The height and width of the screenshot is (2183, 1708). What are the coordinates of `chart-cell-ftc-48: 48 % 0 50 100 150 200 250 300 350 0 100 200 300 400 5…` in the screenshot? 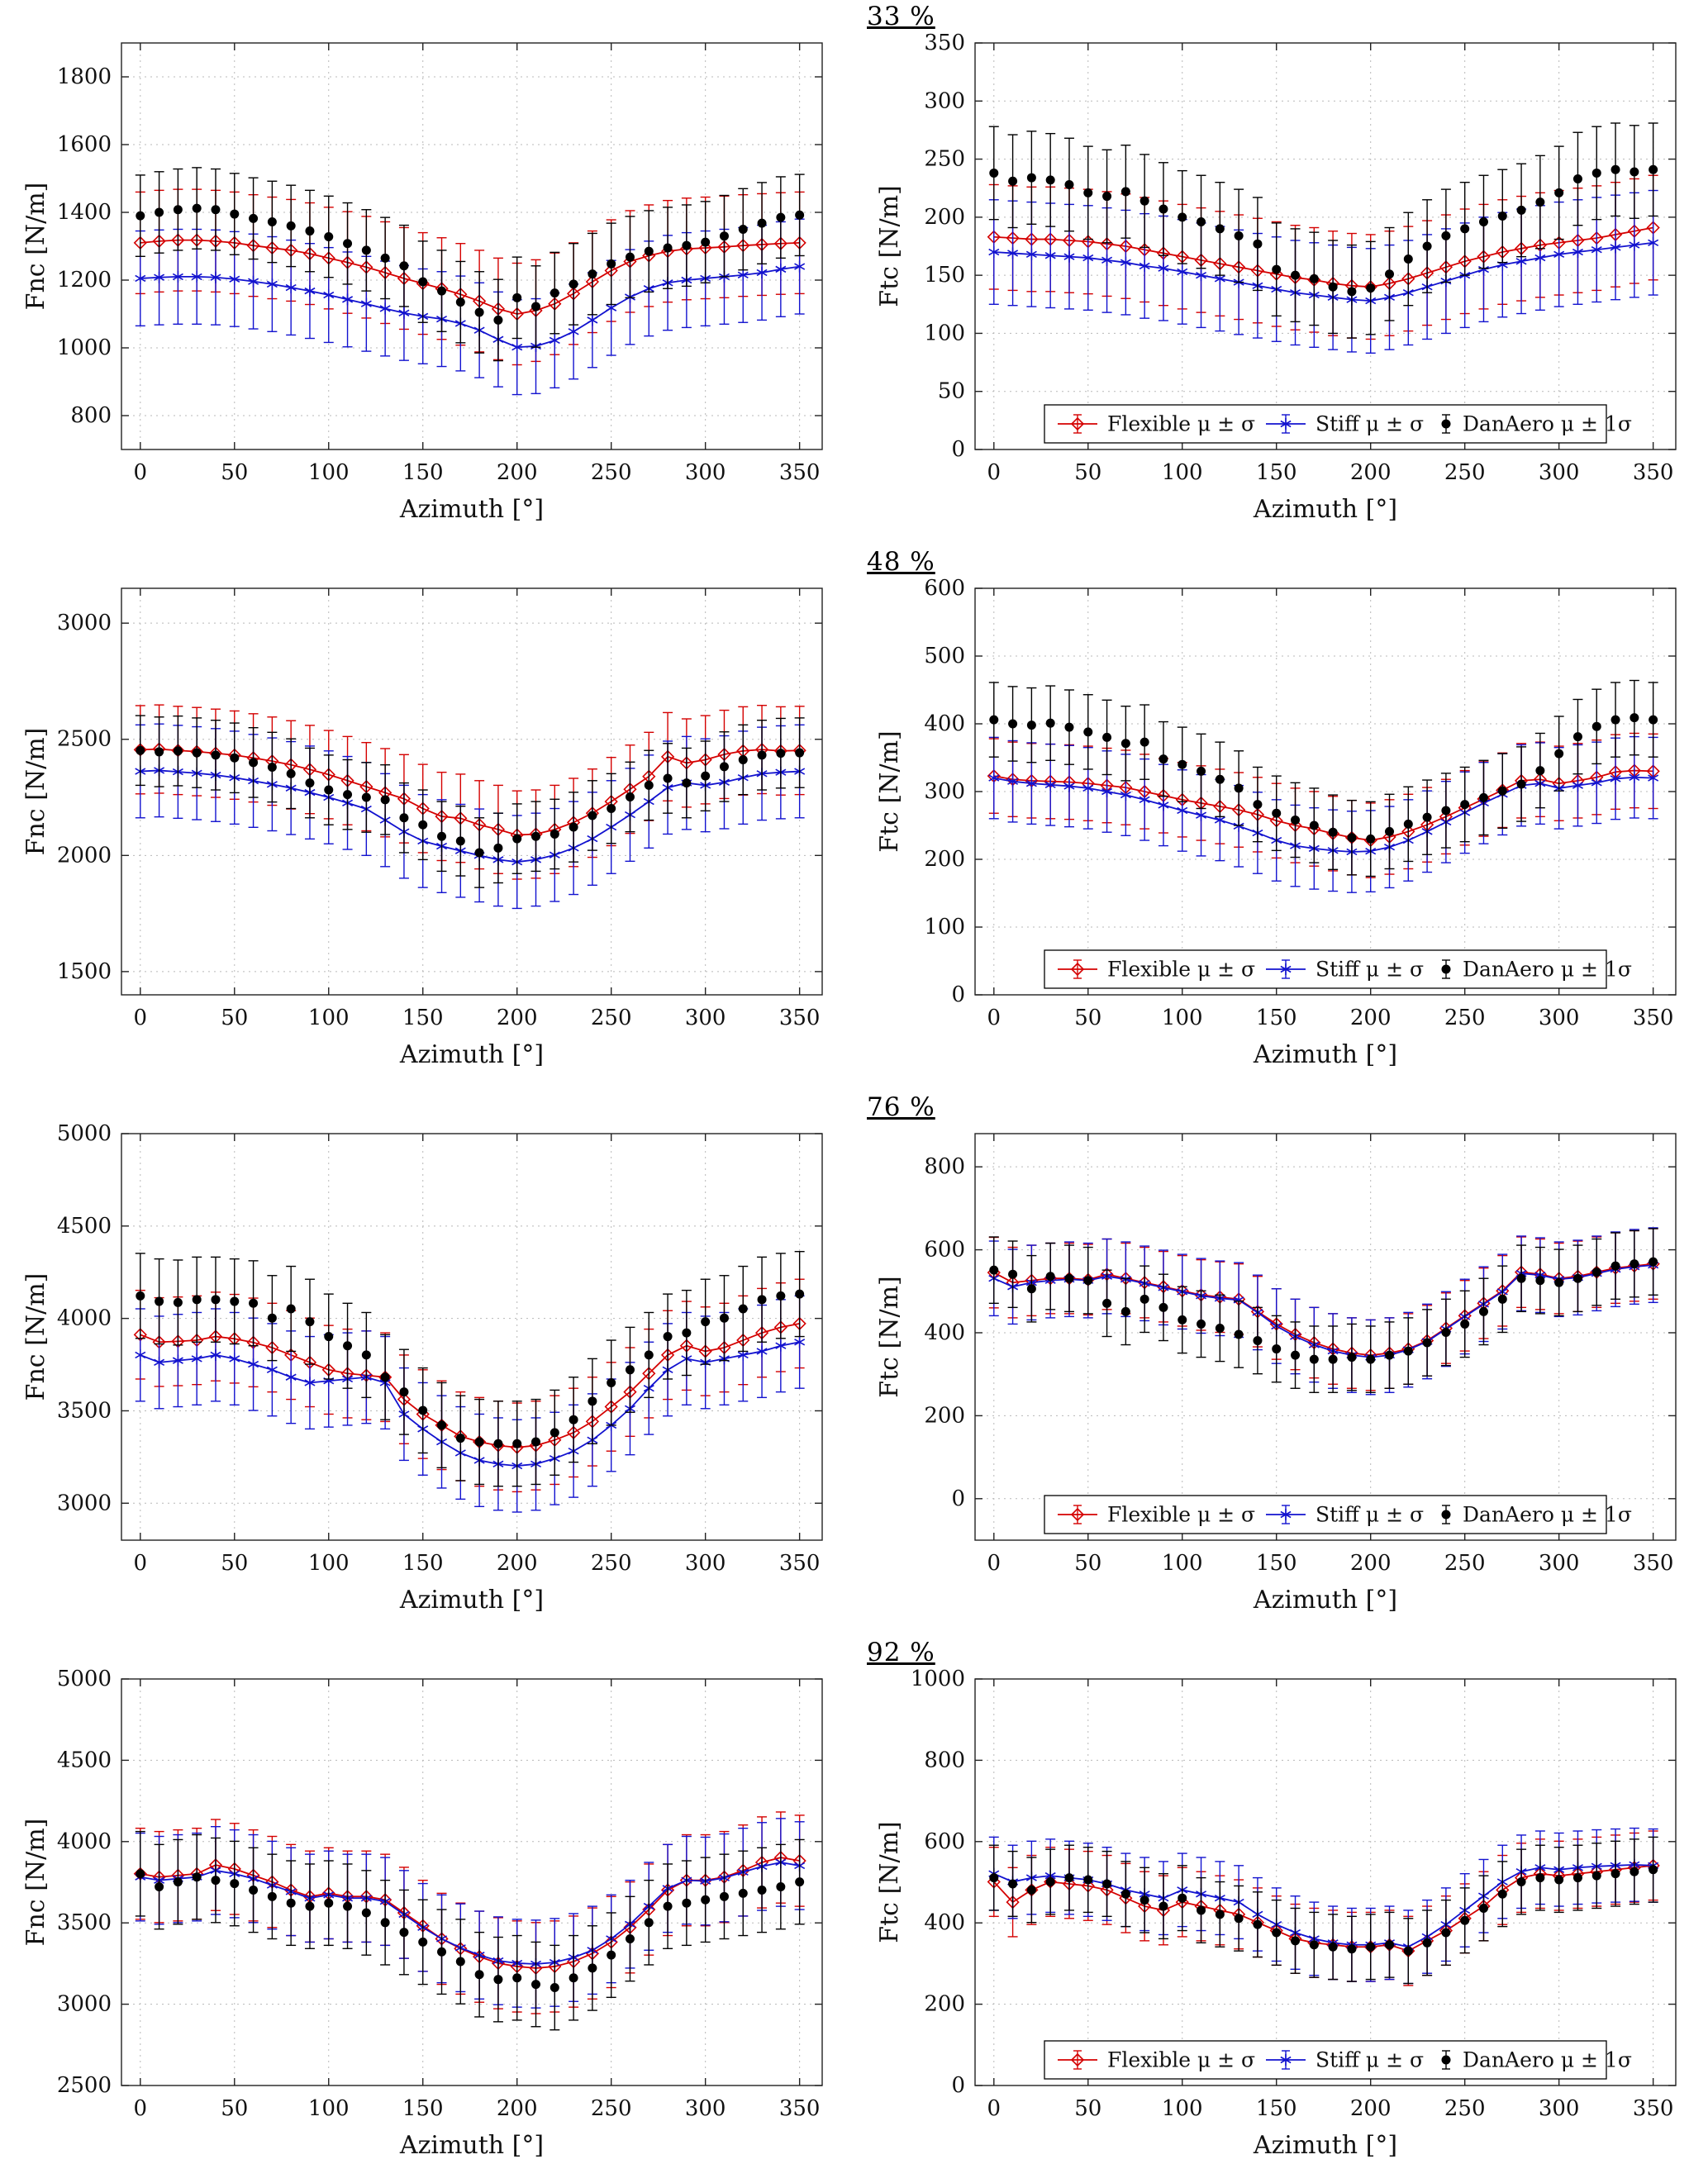 It's located at (1281, 818).